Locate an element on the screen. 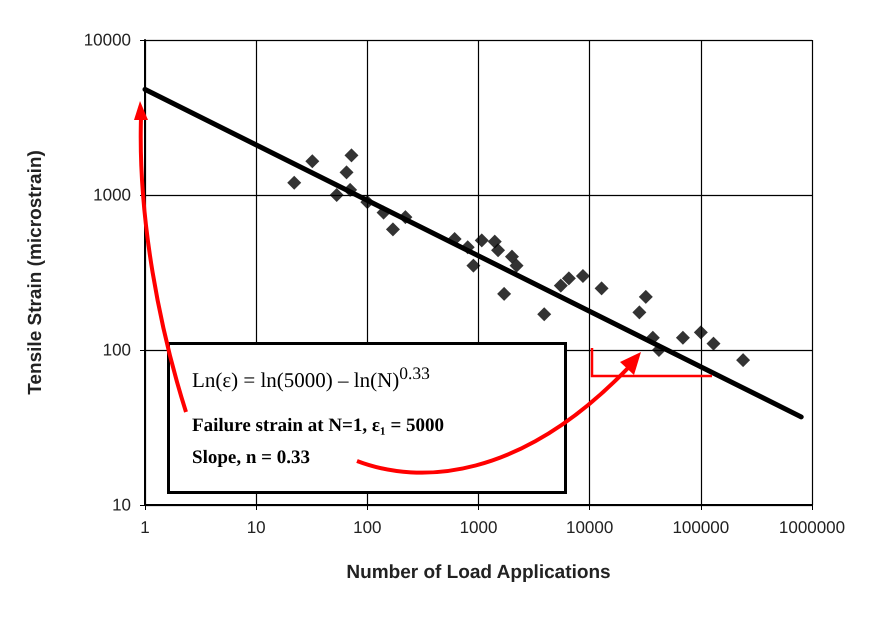  annotation: Ln(ε) = ln(5000) – ln(N)$^{0.33}$ is located at coordinates (311, 378).